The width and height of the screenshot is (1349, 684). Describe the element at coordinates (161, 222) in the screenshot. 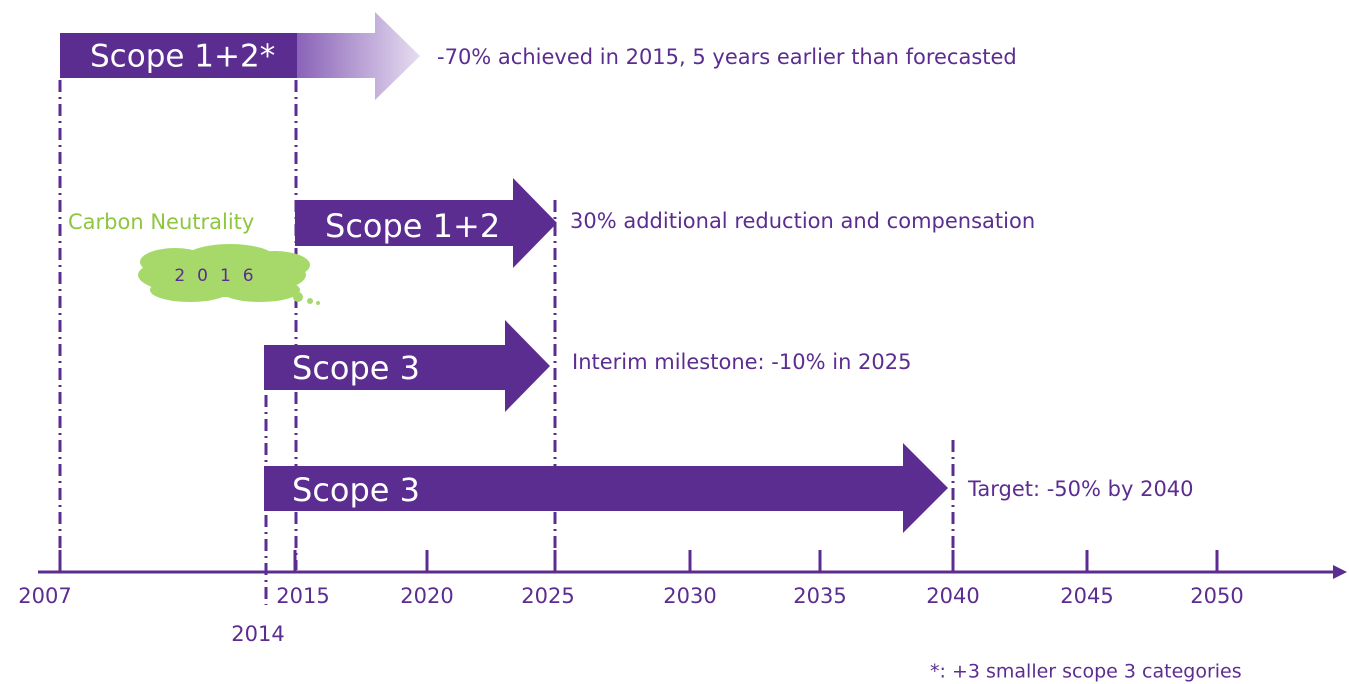

I see `cloud-label: Carbon Neutrality` at that location.